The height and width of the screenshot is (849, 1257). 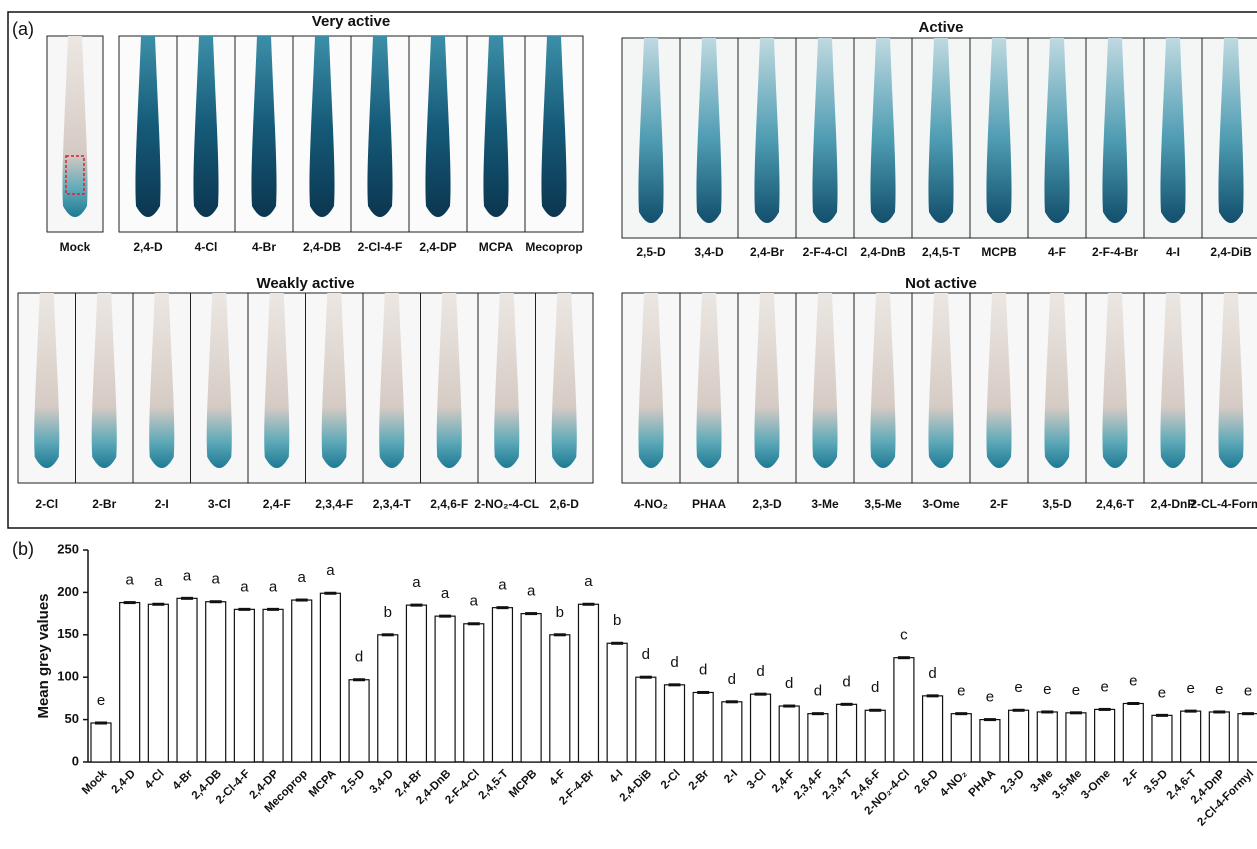 I want to click on image-label: 2,4,5-T, so click(x=941, y=252).